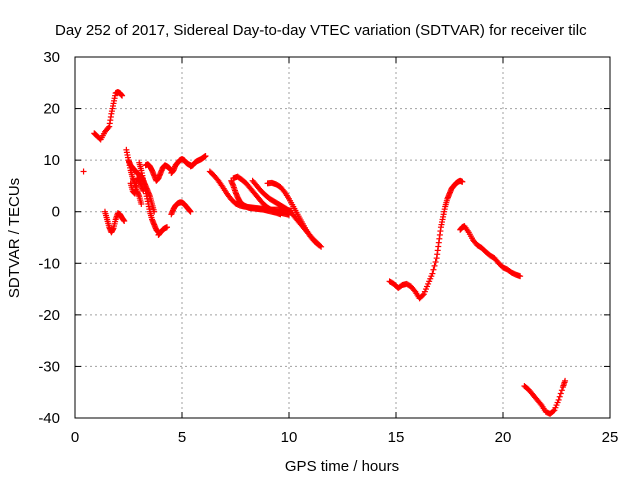 This screenshot has width=640, height=480. I want to click on y-tick-label: -10, so click(49, 263).